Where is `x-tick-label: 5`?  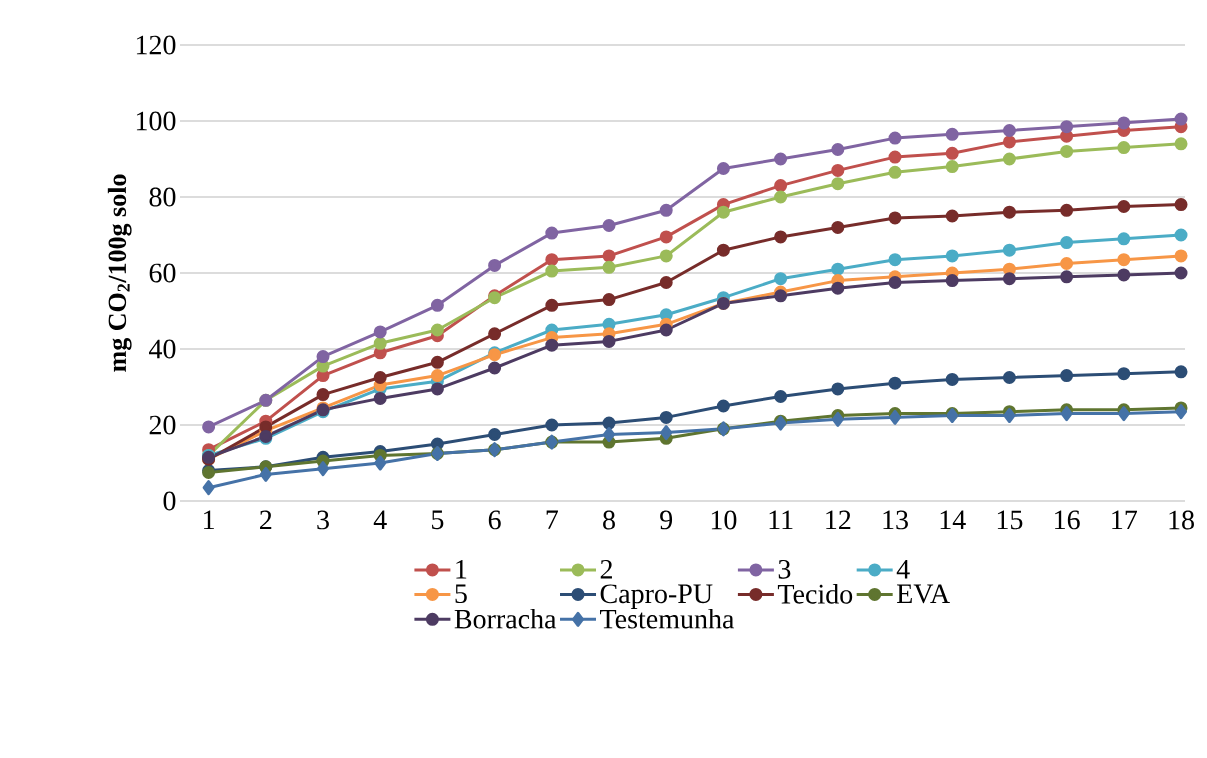
x-tick-label: 5 is located at coordinates (438, 520).